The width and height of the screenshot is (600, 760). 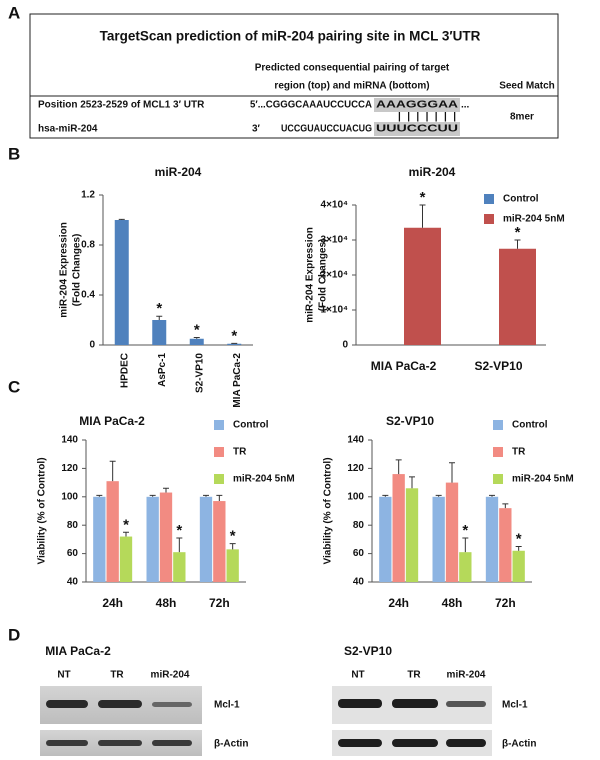 I want to click on seed-match: 8mer, so click(x=522, y=117).